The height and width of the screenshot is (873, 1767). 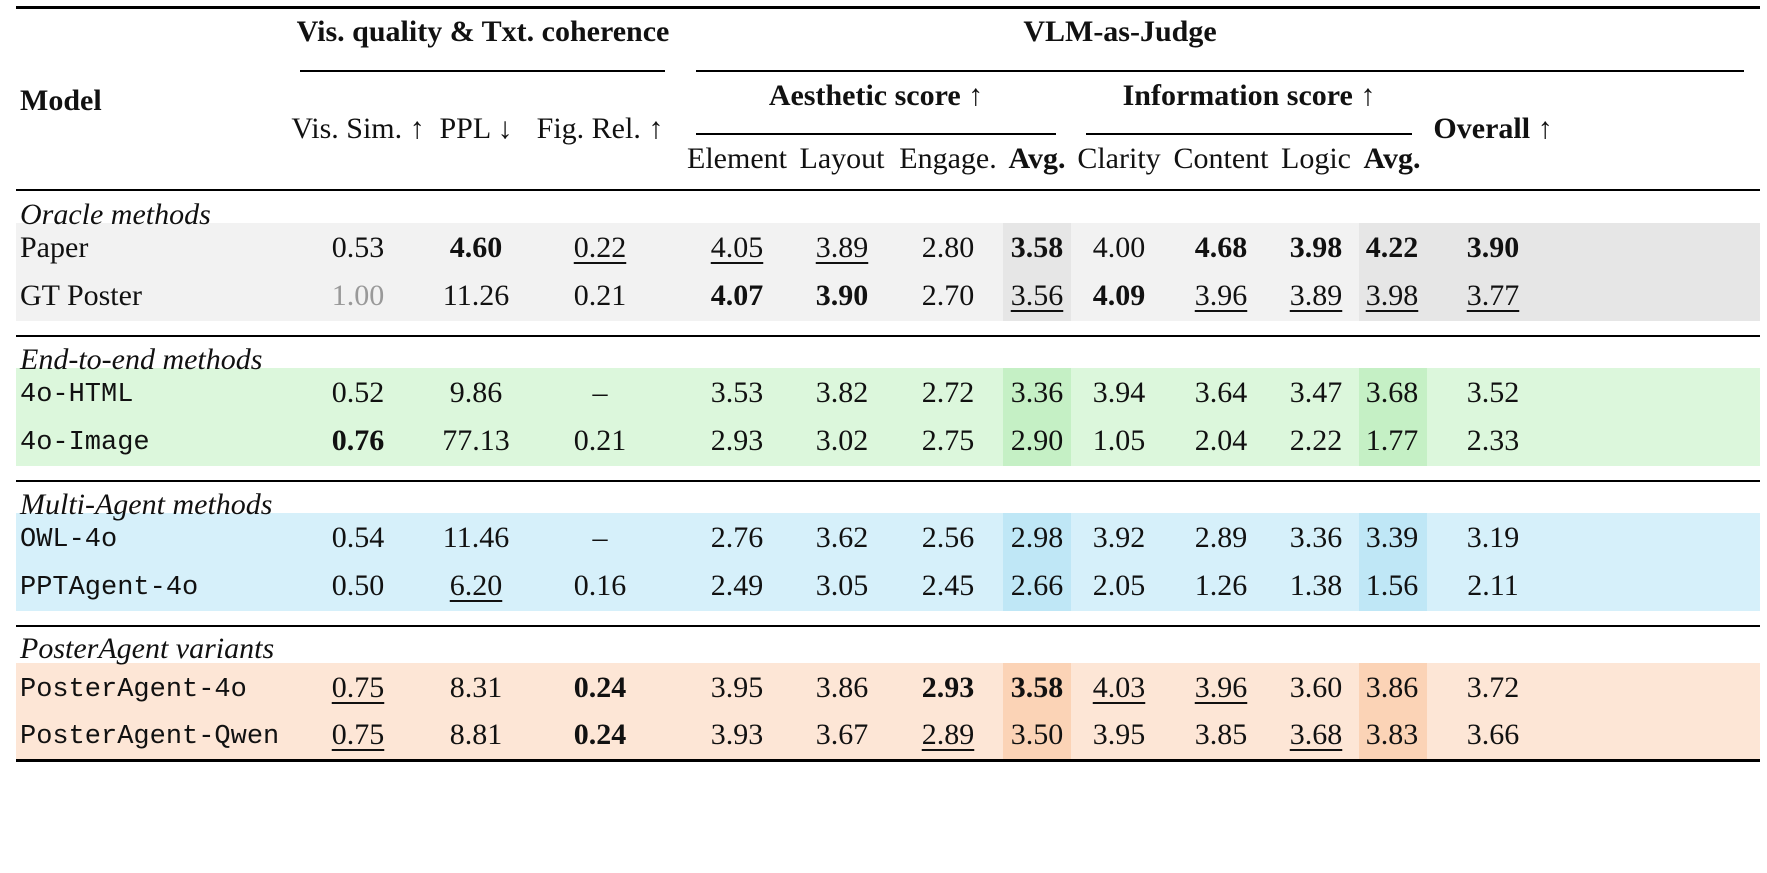 I want to click on table-cell: 2.76, so click(x=737, y=537).